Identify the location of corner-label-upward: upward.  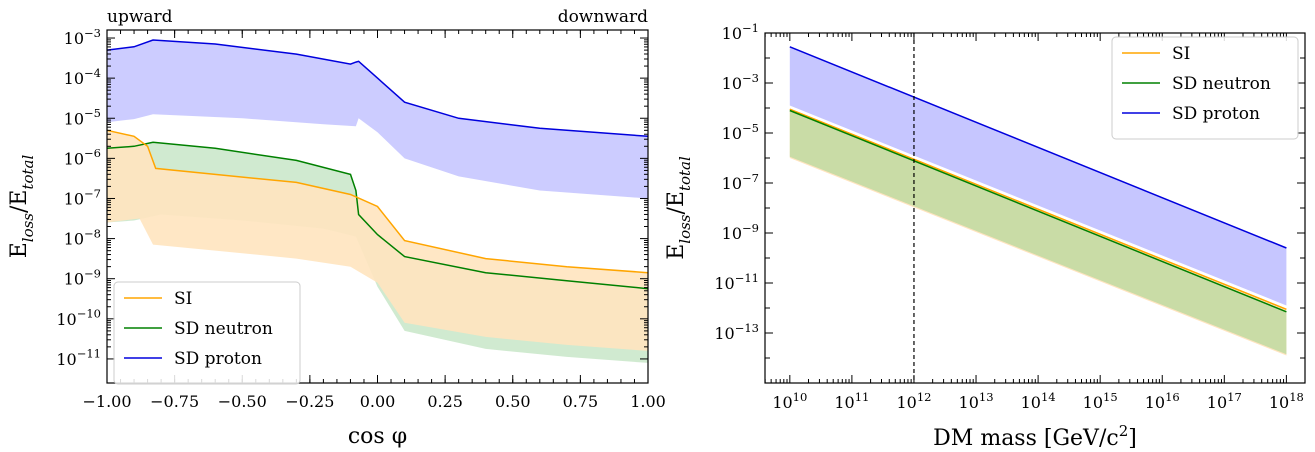
(140, 17).